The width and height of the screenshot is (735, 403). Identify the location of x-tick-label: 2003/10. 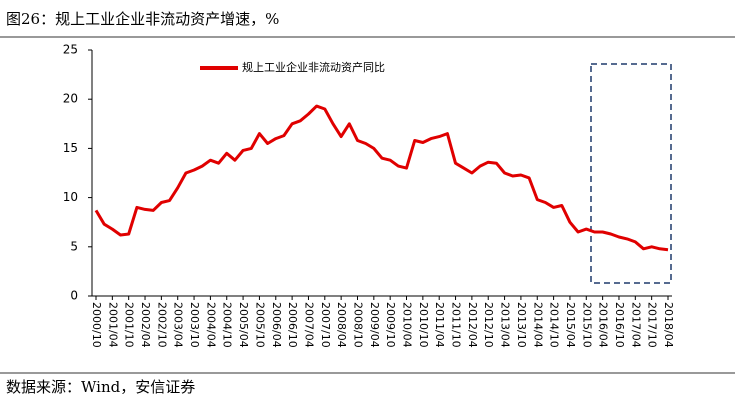
(194, 325).